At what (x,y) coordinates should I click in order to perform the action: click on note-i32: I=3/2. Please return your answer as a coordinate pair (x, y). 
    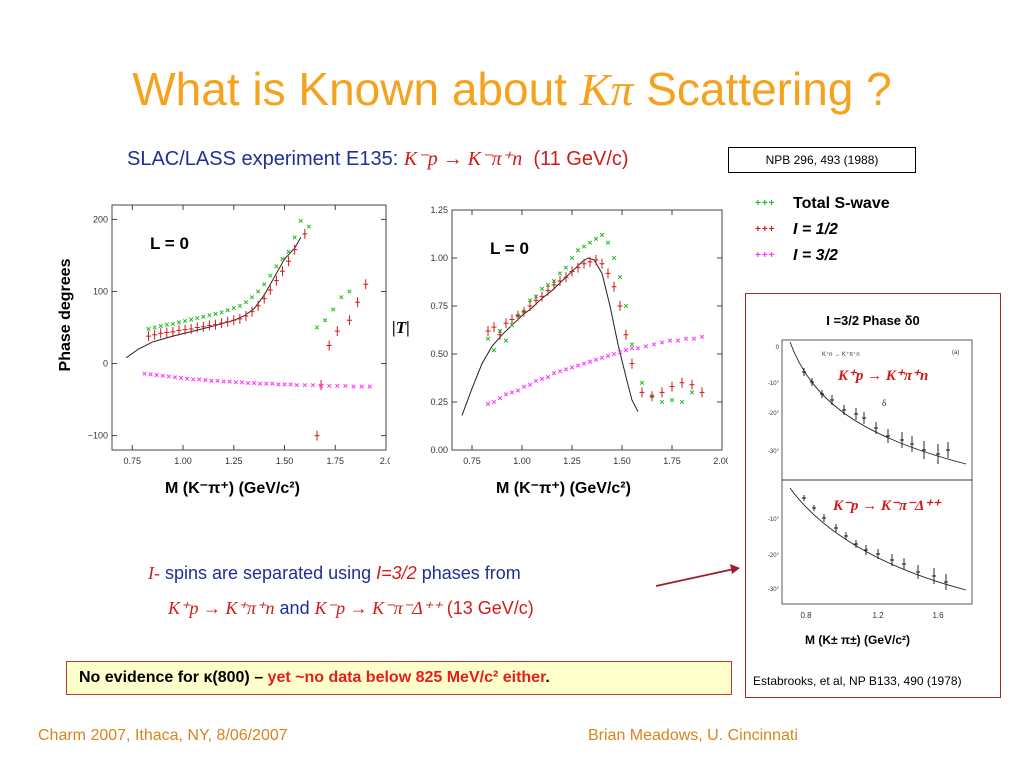
    Looking at the image, I should click on (396, 573).